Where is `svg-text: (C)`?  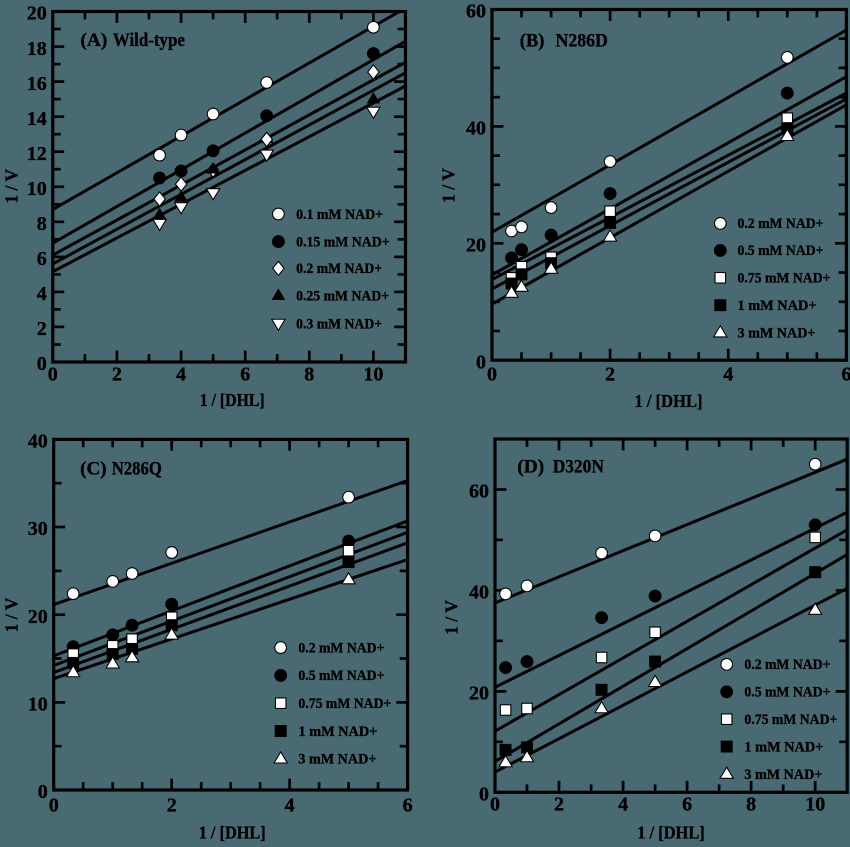
svg-text: (C) is located at coordinates (93, 469).